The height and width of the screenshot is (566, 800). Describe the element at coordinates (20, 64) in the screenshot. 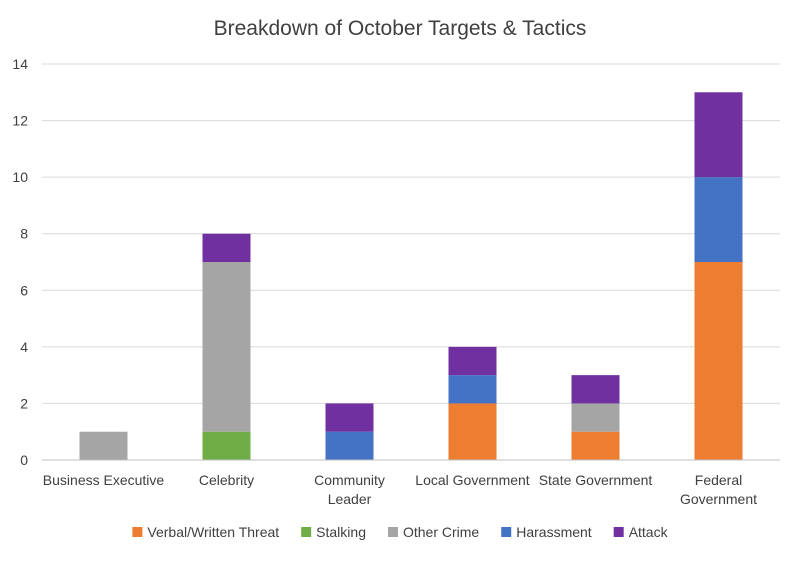

I see `y-tick-label: 14` at that location.